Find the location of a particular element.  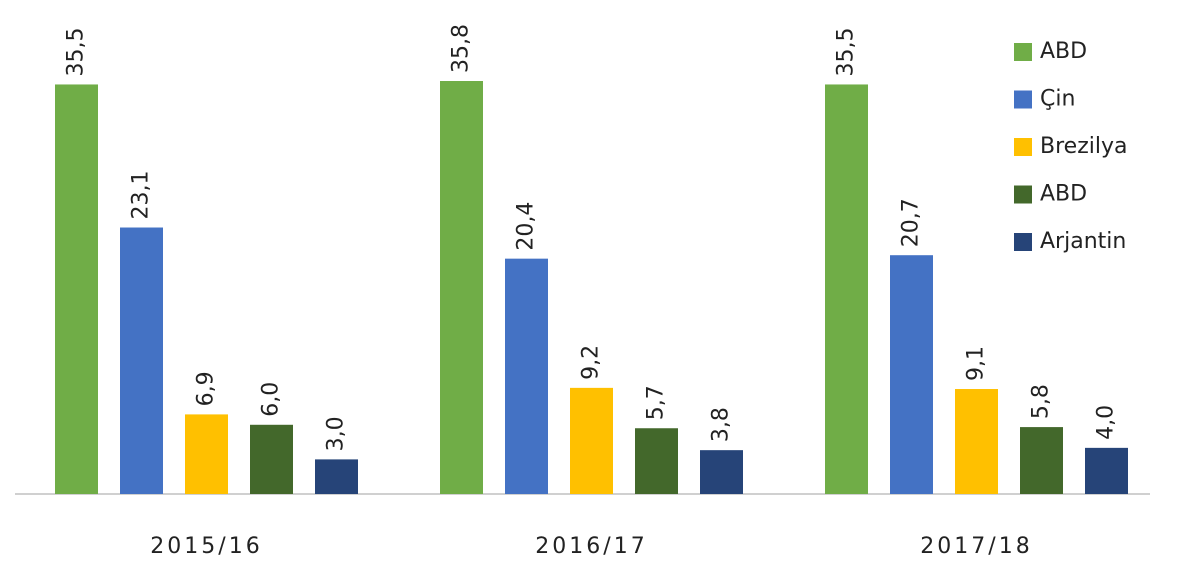

value-label: 23,1 is located at coordinates (141, 195).